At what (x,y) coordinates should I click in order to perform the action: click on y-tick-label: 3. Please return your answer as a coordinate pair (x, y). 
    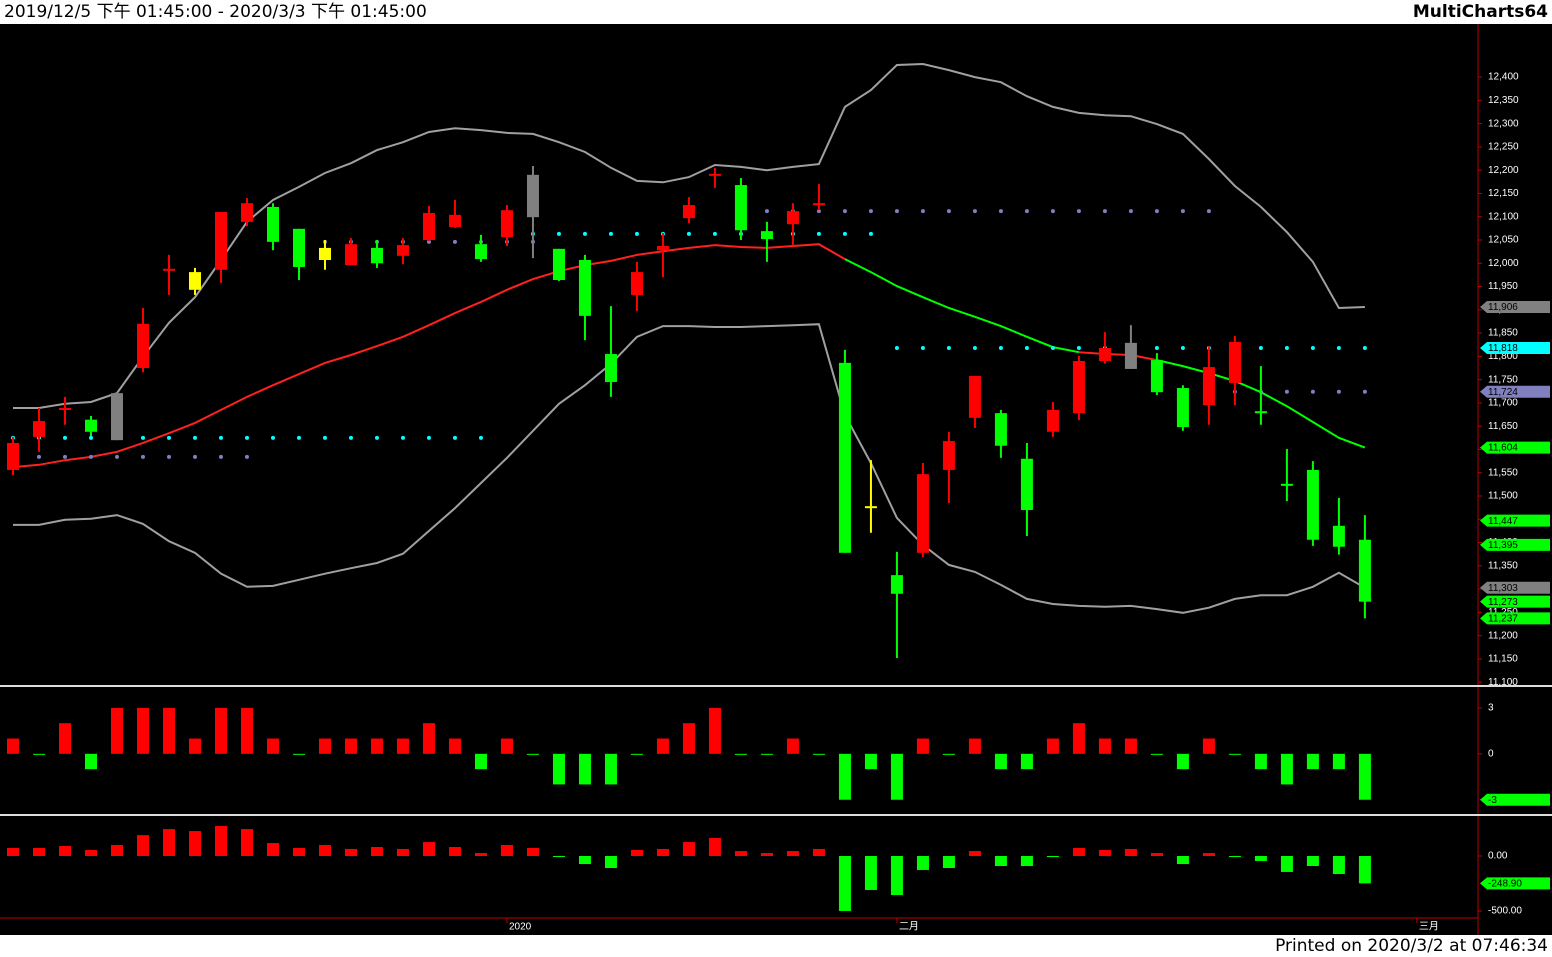
    Looking at the image, I should click on (1491, 708).